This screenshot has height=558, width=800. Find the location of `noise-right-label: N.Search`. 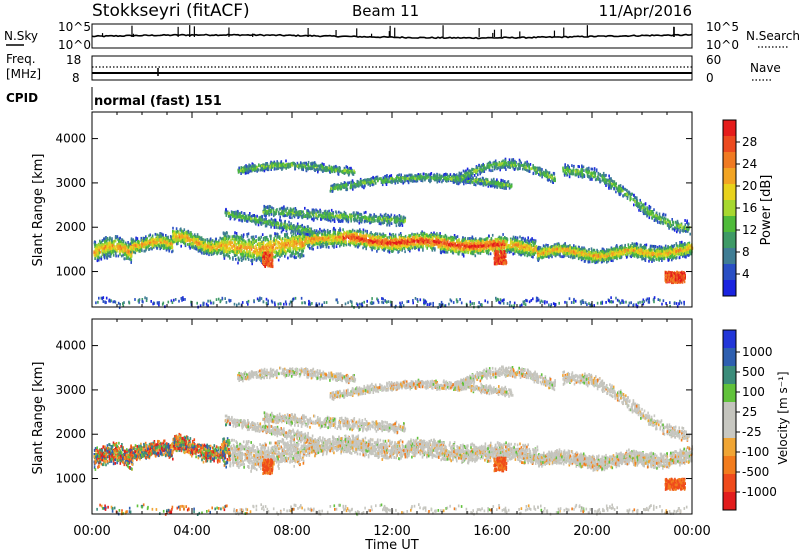

noise-right-label: N.Search is located at coordinates (773, 36).